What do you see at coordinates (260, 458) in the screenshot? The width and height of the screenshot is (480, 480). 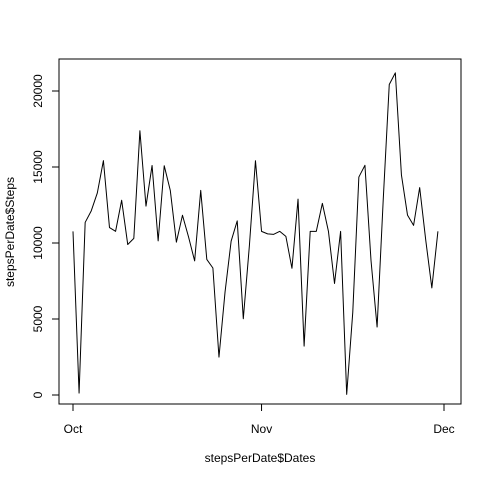 I see `x-axis-label: stepsPerDate$Dates` at bounding box center [260, 458].